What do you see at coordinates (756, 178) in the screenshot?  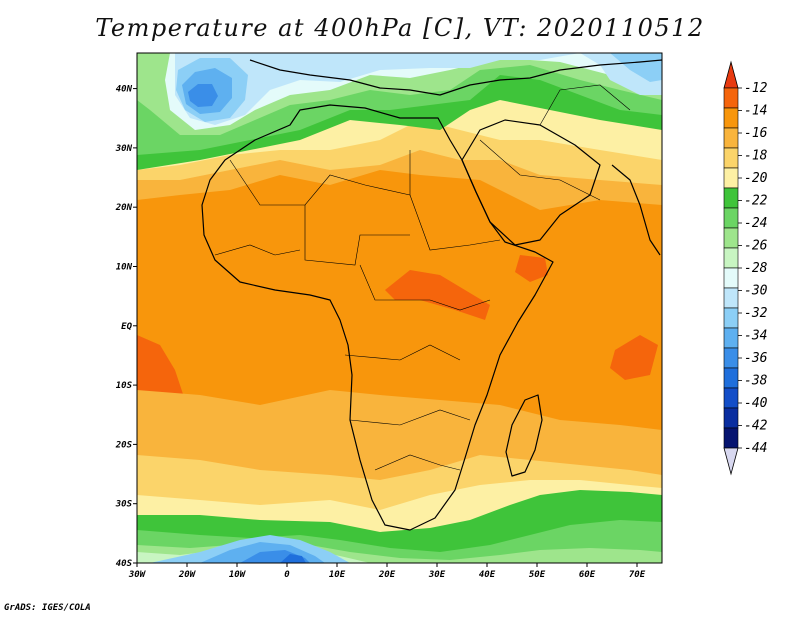 I see `colorbar-label: -20` at bounding box center [756, 178].